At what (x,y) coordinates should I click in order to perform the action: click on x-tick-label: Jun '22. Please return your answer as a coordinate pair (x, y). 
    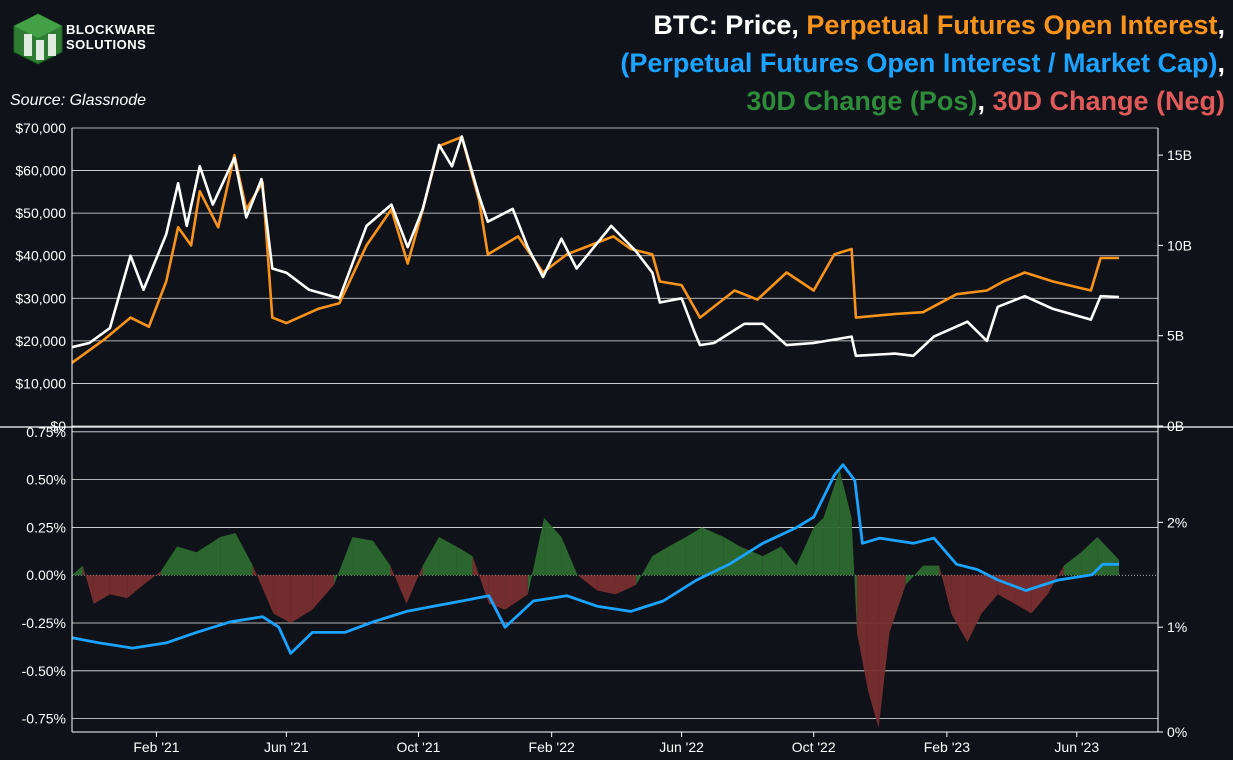
    Looking at the image, I should click on (681, 747).